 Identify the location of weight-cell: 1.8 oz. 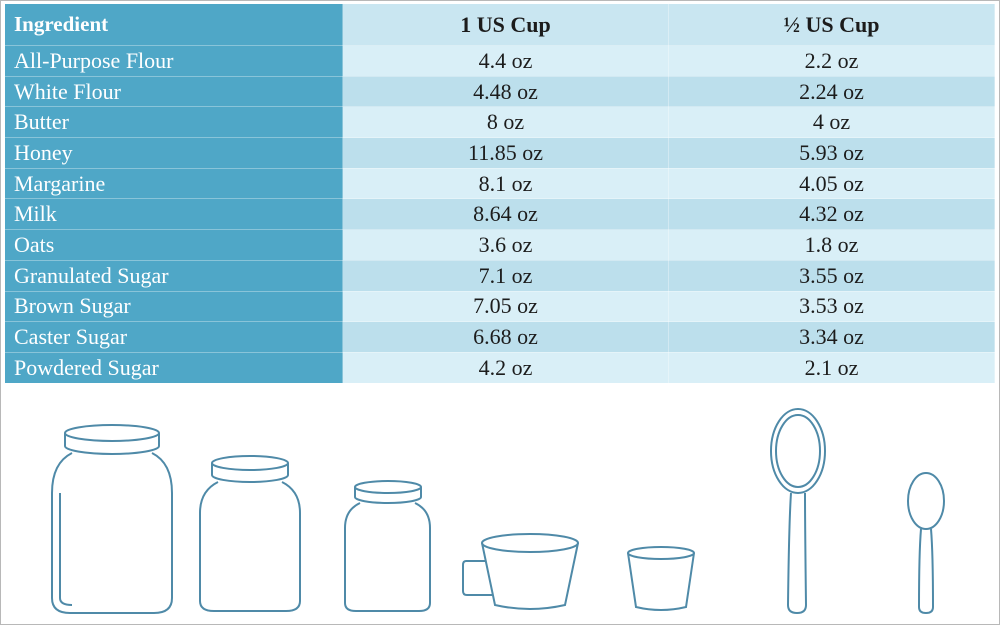
(831, 245).